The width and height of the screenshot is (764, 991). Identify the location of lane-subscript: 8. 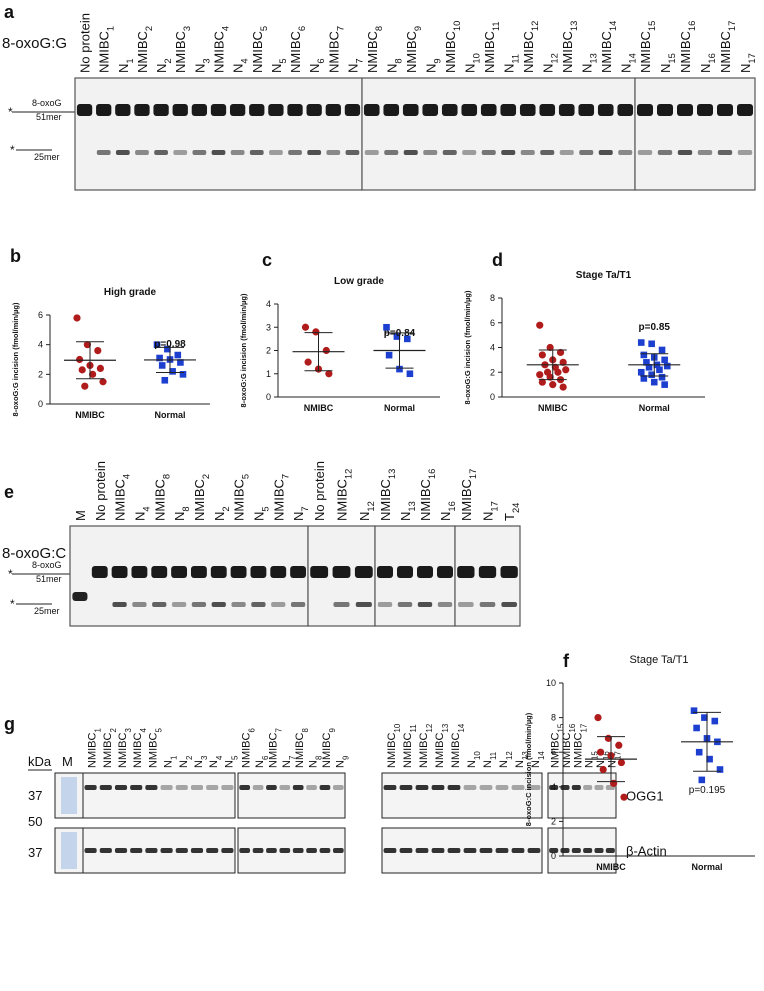
(398, 60).